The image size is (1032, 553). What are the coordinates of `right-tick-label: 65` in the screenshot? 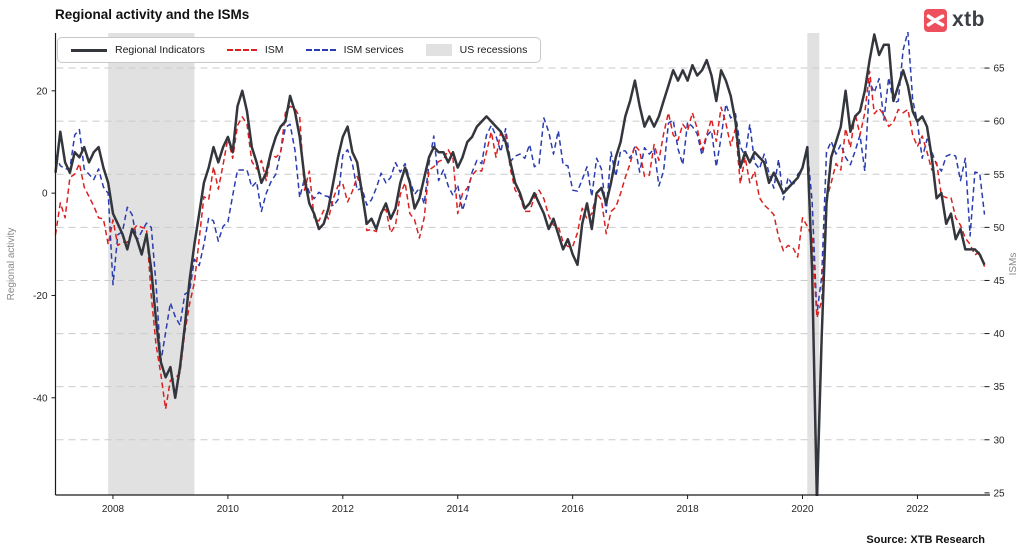 It's located at (1000, 69).